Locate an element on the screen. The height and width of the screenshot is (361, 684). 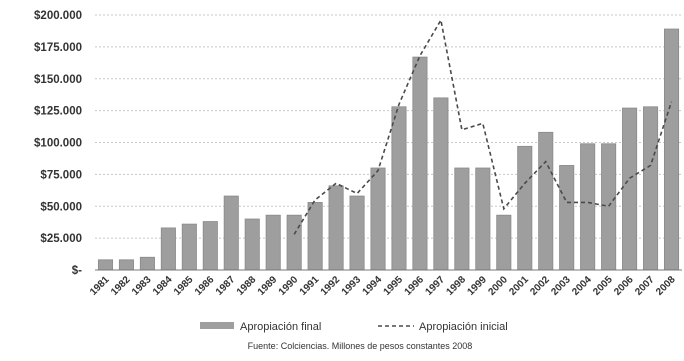
legend-label-bar: Apropiación final is located at coordinates (280, 327).